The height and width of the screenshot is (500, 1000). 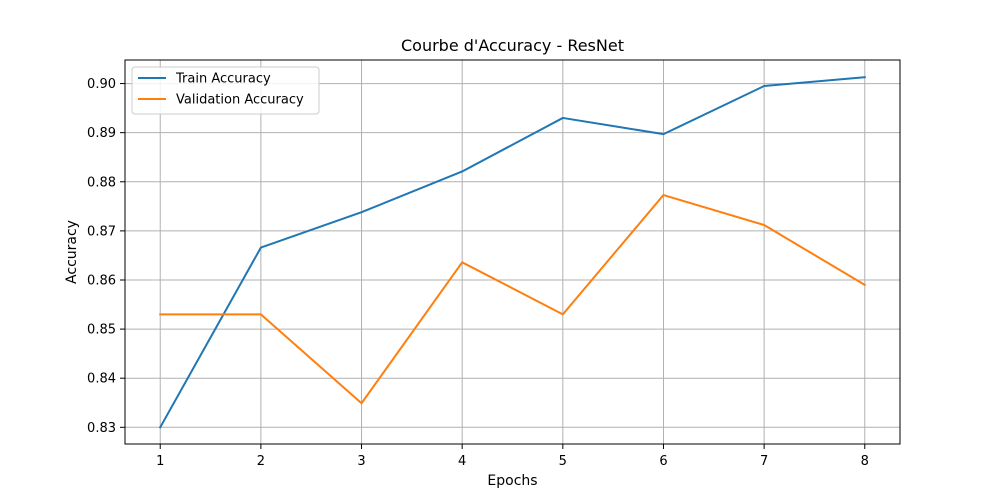 What do you see at coordinates (101, 428) in the screenshot?
I see `y-tick-label: 0.83` at bounding box center [101, 428].